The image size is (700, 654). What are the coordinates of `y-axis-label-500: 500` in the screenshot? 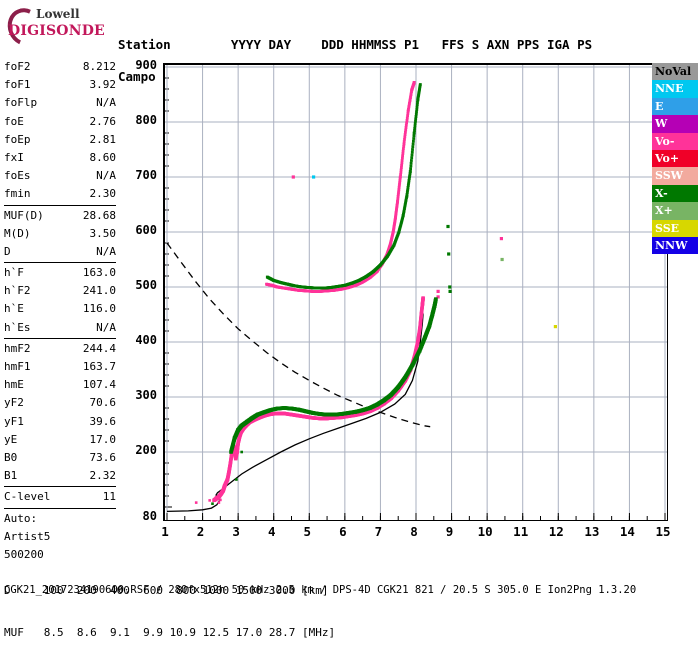 It's located at (146, 285).